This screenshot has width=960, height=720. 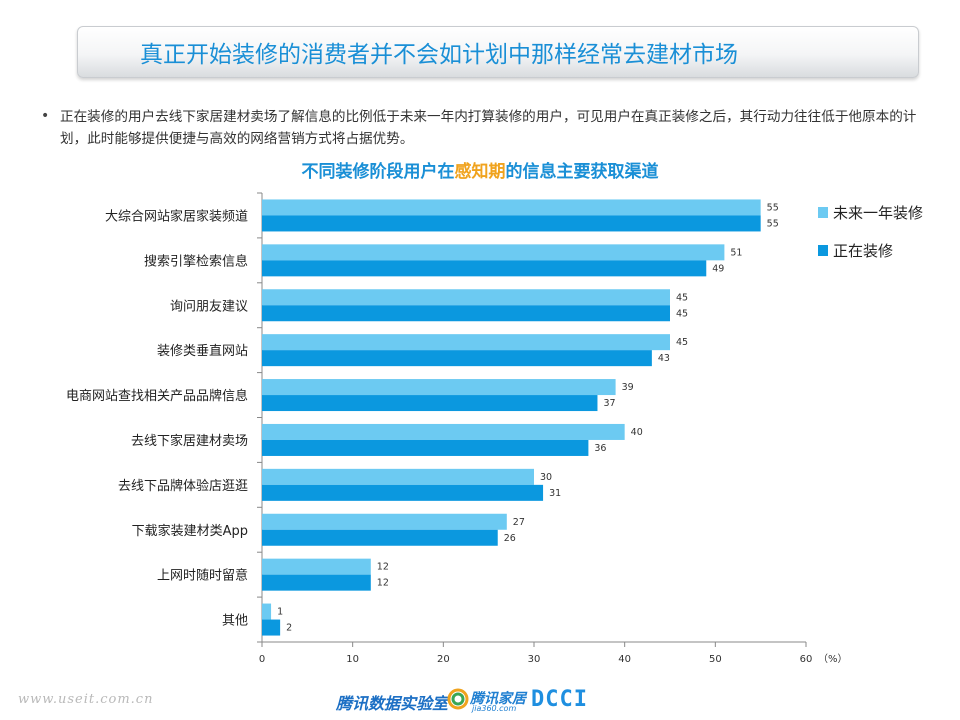 What do you see at coordinates (546, 477) in the screenshot?
I see `data-label: 30` at bounding box center [546, 477].